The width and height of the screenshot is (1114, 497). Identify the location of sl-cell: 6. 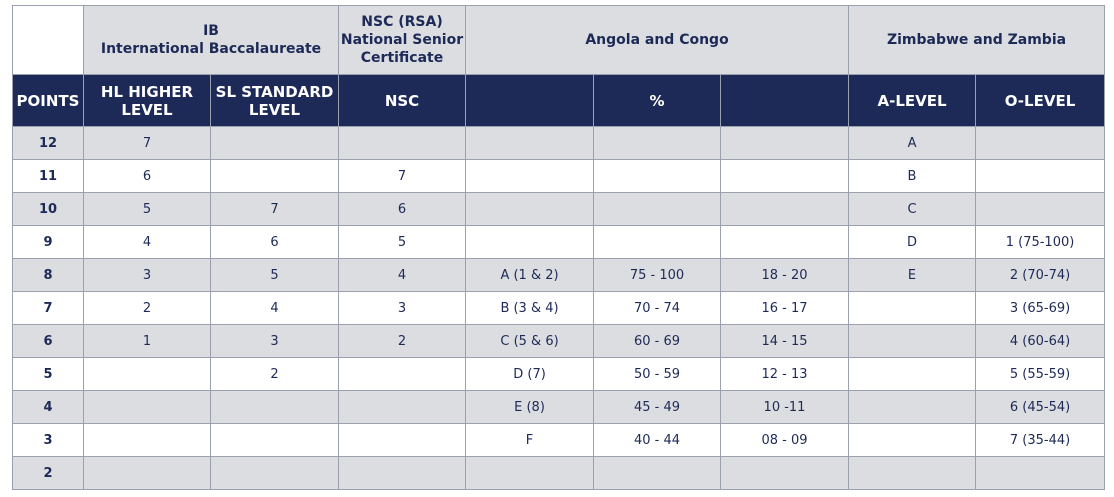
(274, 242).